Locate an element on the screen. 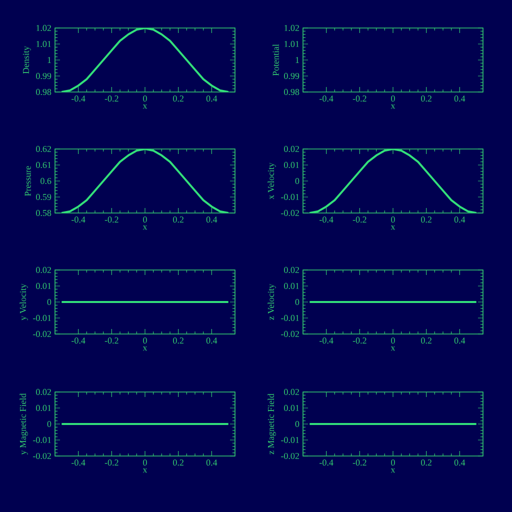  y-axis-title: Pressure is located at coordinates (27, 181).